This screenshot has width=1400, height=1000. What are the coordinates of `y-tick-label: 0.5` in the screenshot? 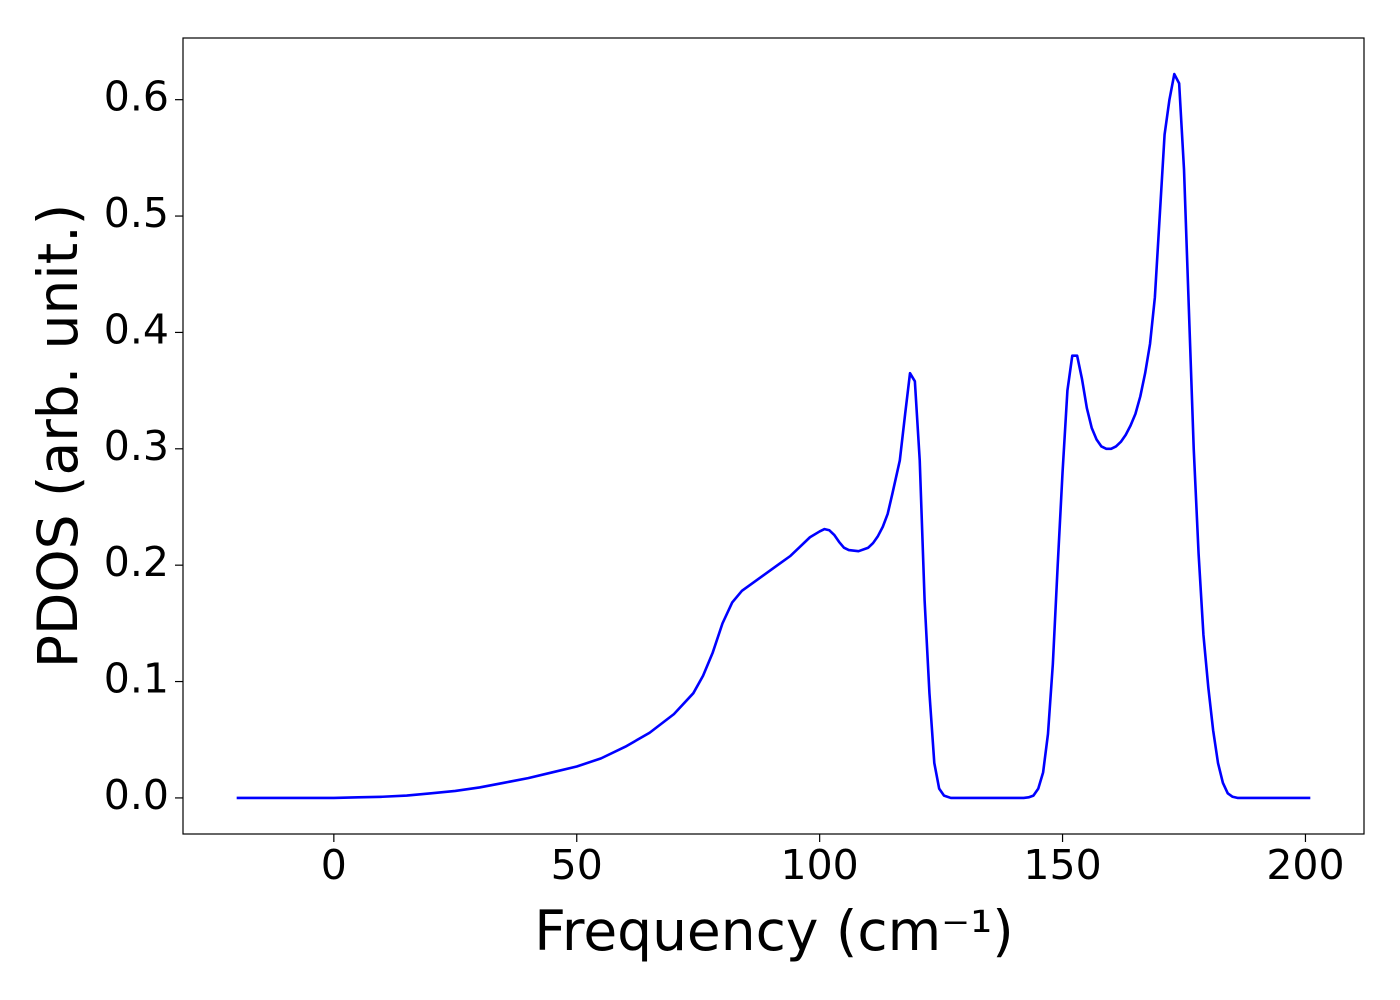 It's located at (136, 213).